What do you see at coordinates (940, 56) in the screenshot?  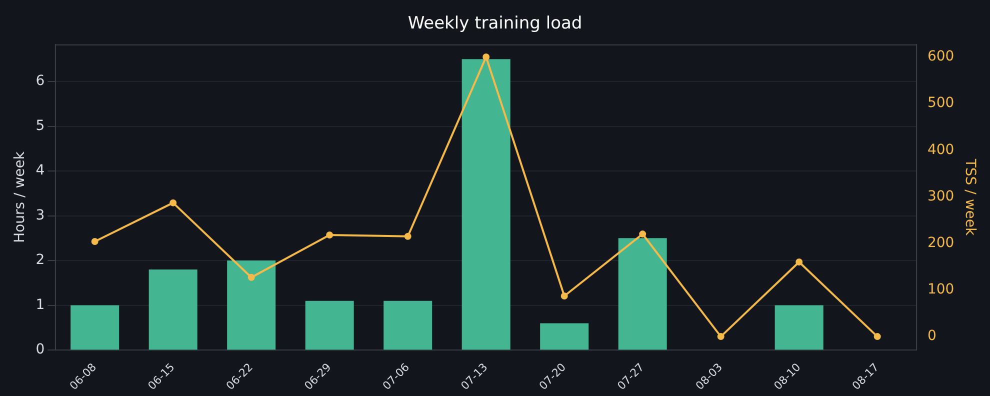 I see `y2-tick-label: 600` at bounding box center [940, 56].